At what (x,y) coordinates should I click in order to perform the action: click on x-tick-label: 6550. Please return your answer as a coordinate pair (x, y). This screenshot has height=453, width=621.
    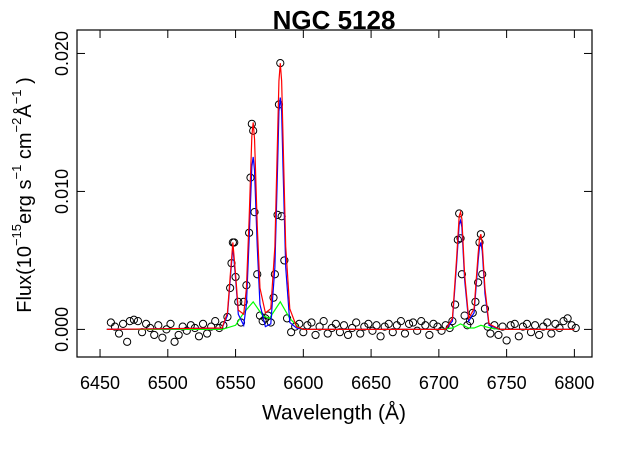
    Looking at the image, I should click on (236, 383).